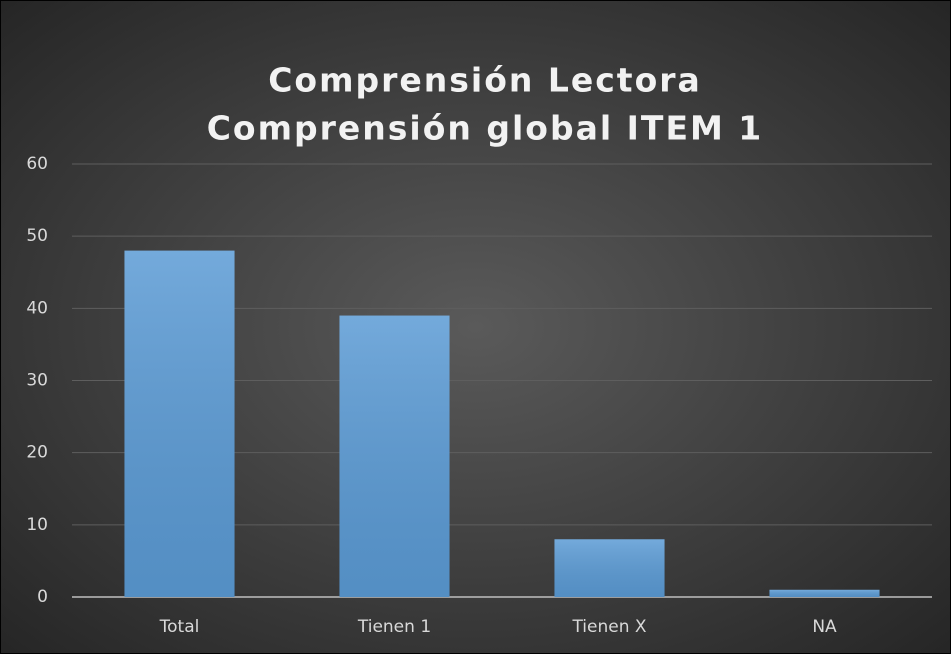 The width and height of the screenshot is (951, 654). What do you see at coordinates (42, 597) in the screenshot?
I see `y-tick-label: 0` at bounding box center [42, 597].